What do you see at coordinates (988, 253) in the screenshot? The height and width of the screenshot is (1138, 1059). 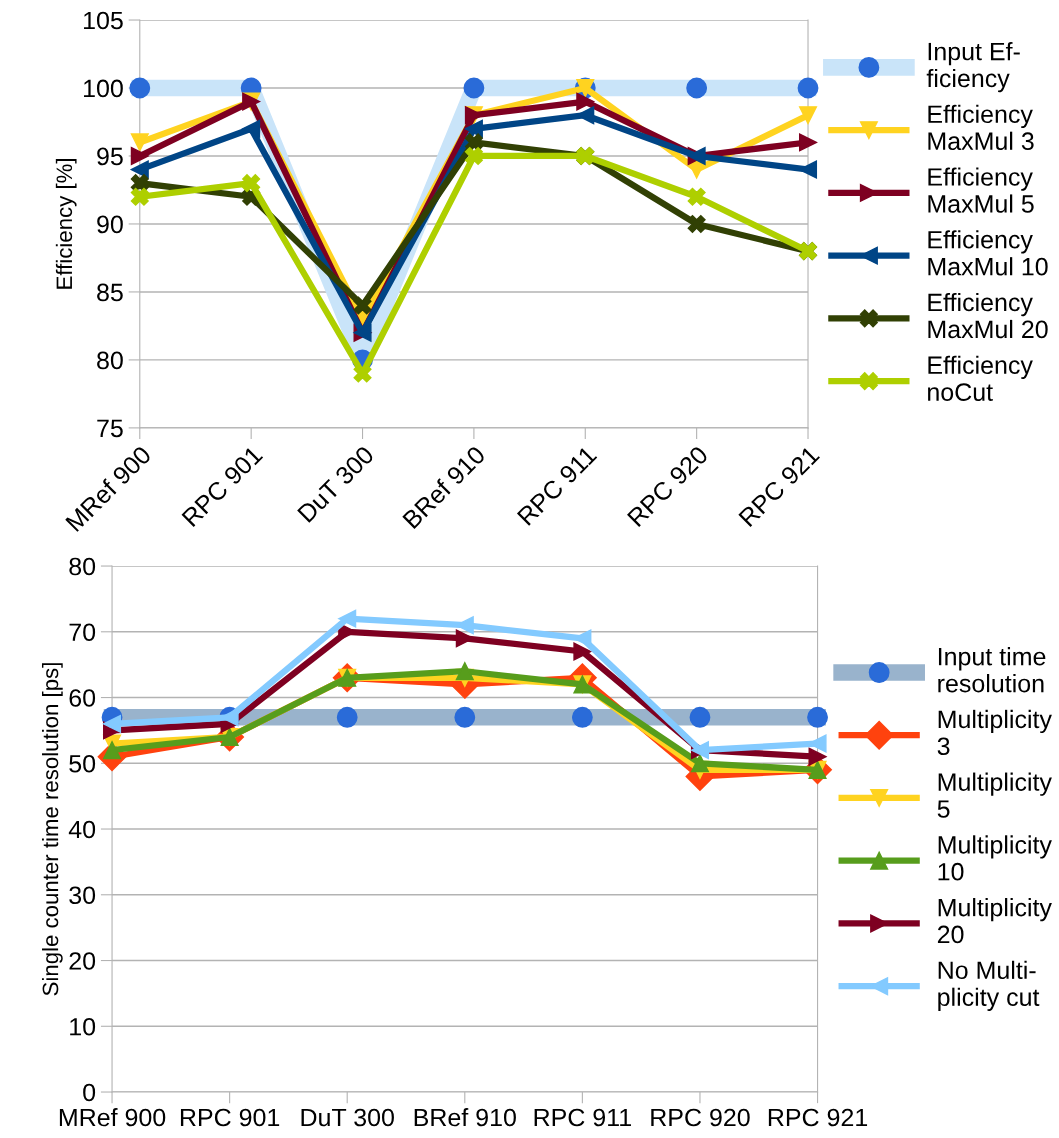 I see `legend-label: Efficiency MaxMul 10` at bounding box center [988, 253].